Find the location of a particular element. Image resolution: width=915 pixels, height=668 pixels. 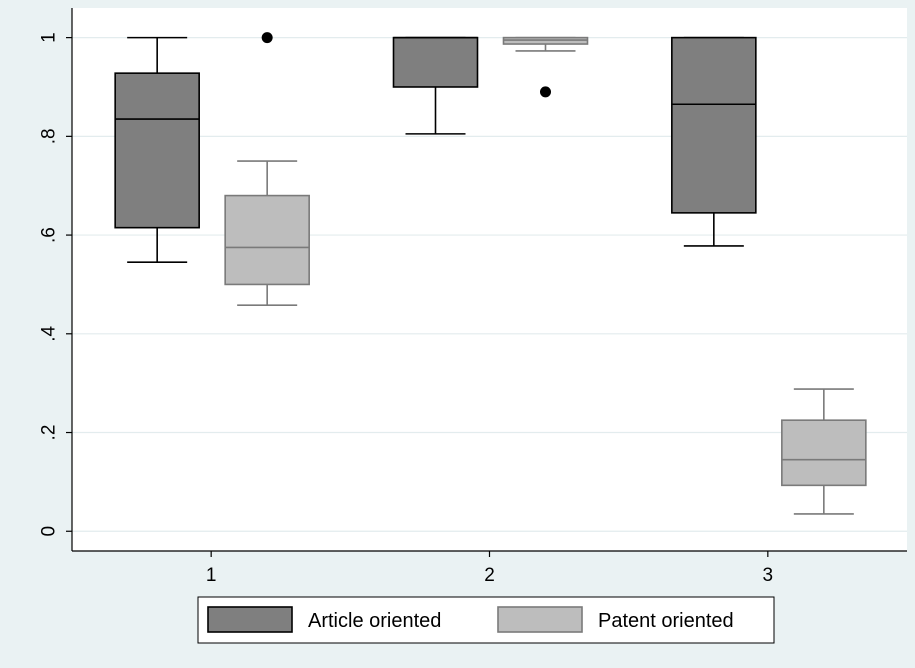

legend-label: Patent oriented is located at coordinates (666, 621).